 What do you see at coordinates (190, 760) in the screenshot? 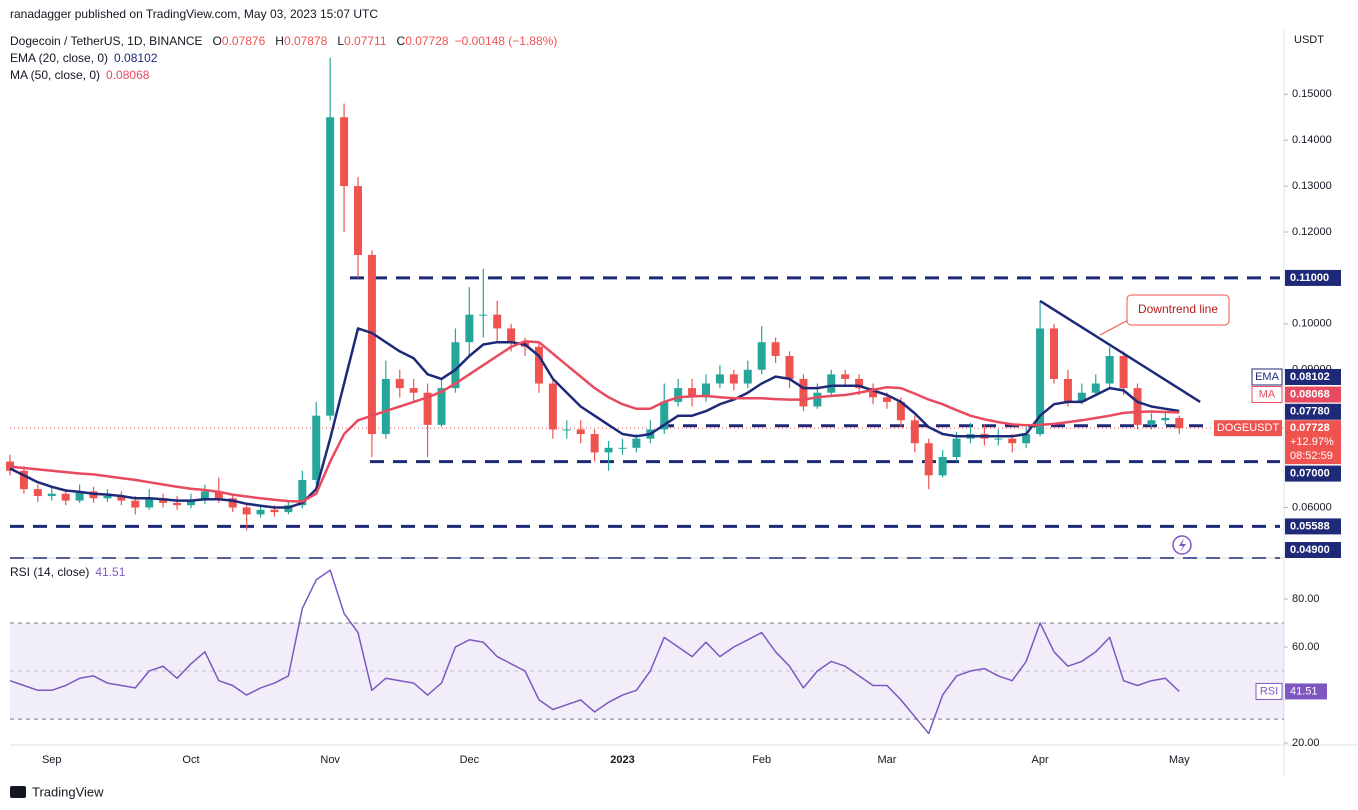
I see `x-tick-label: Oct` at bounding box center [190, 760].